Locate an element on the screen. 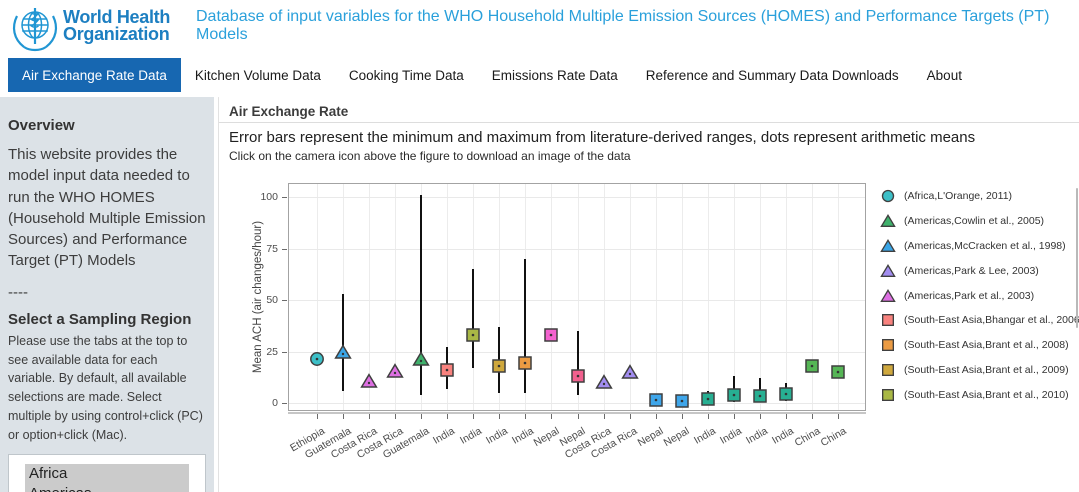  legend-item: (South-East Asia,Bhangar et al., 2006) is located at coordinates (979, 320).